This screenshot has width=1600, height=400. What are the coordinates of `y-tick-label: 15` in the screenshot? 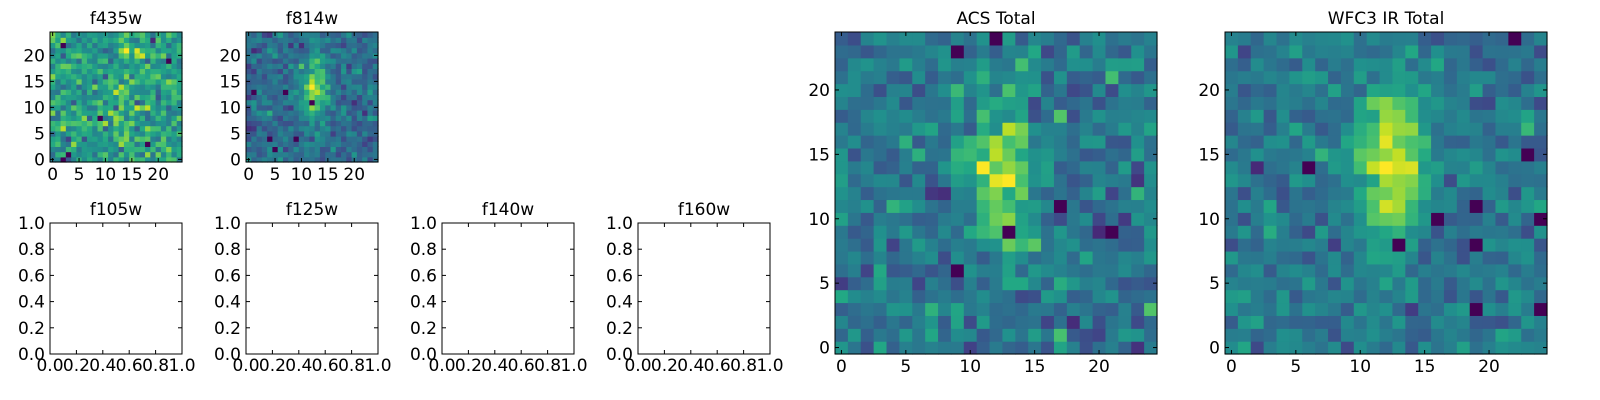 It's located at (230, 82).